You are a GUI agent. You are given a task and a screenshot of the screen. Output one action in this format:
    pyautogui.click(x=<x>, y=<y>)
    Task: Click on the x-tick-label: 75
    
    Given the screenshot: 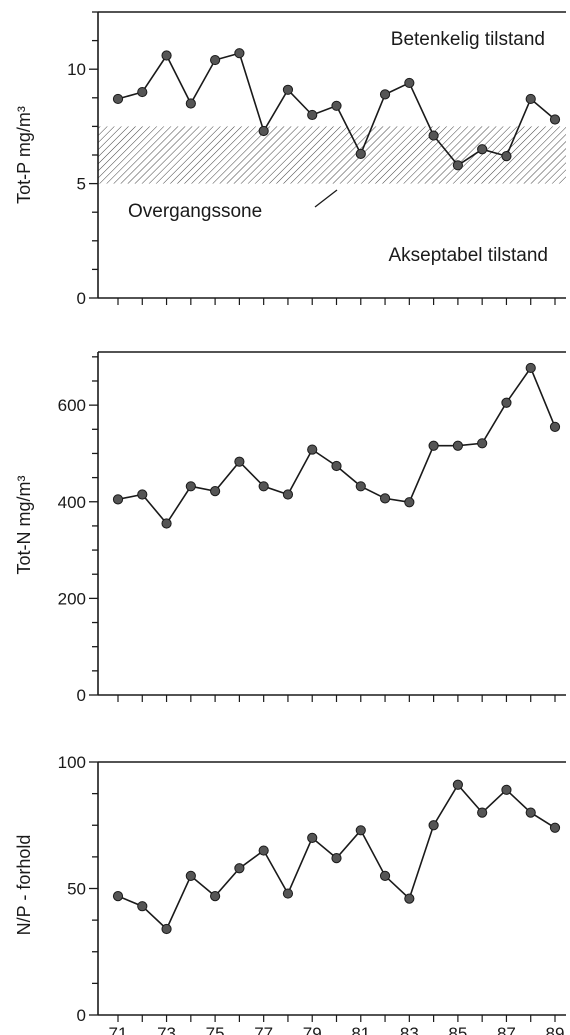 What is the action you would take?
    pyautogui.click(x=215, y=1029)
    